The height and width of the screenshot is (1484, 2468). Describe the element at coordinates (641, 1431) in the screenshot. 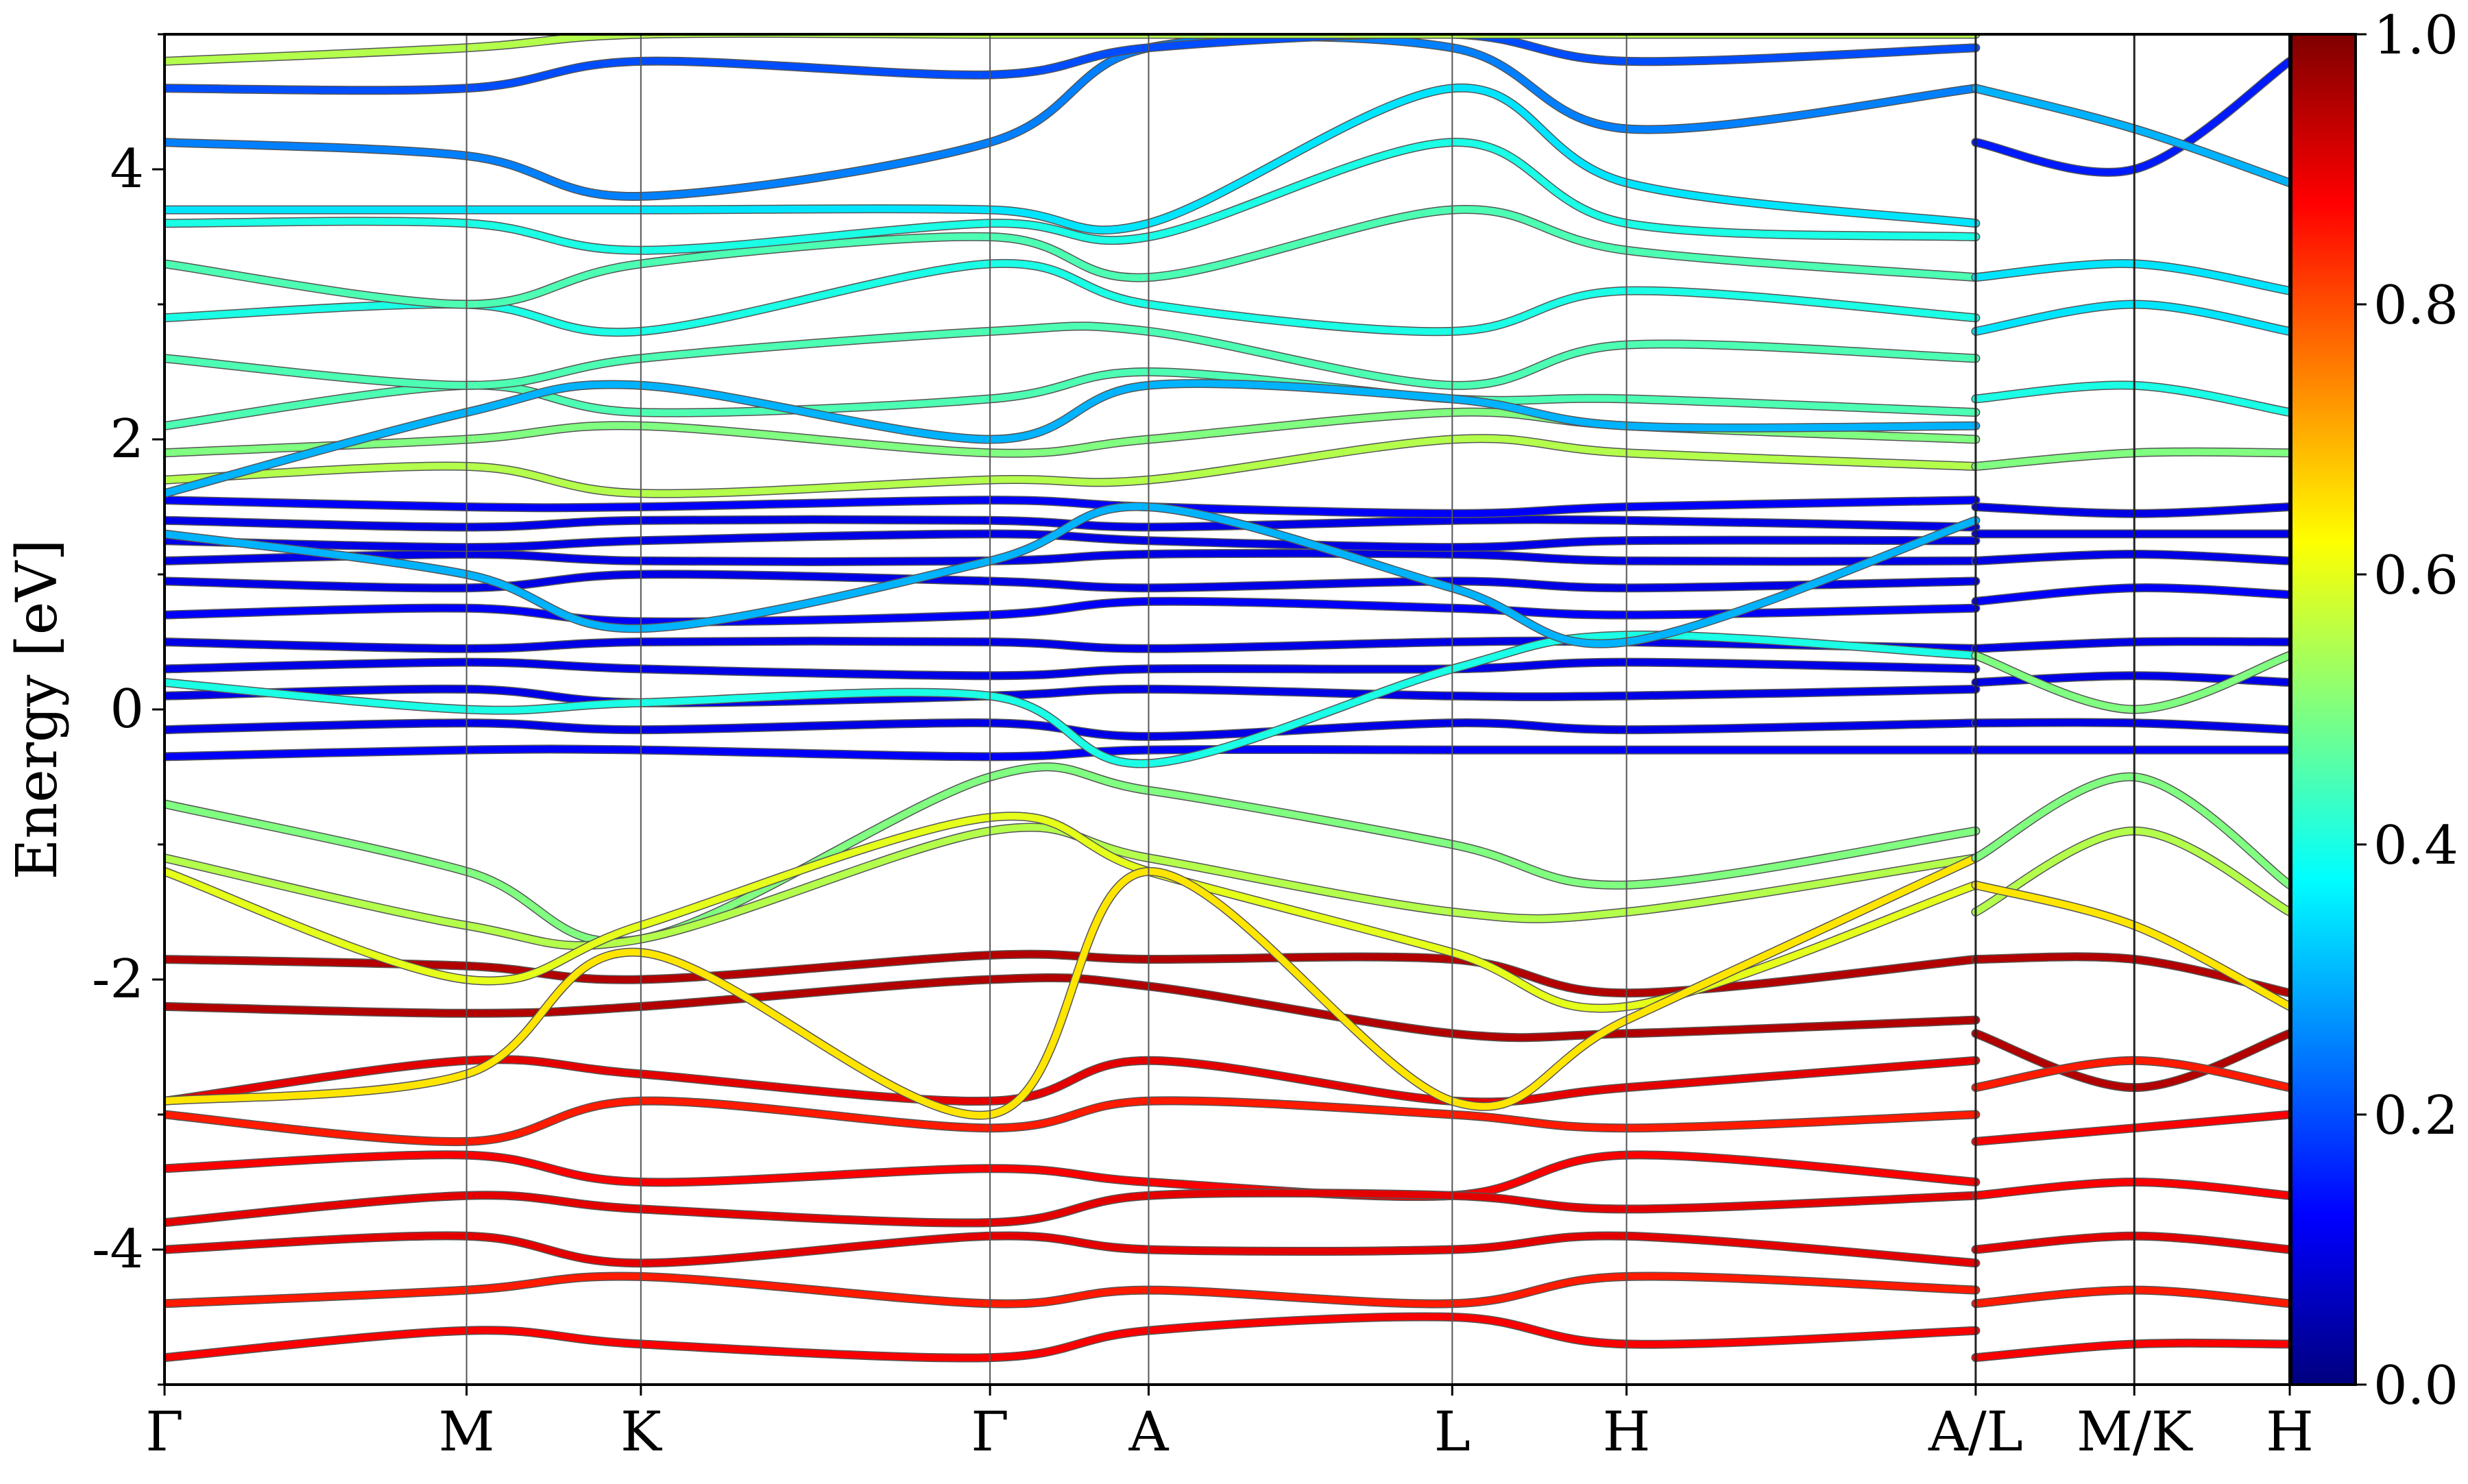

I see `x-tick-label: K` at that location.